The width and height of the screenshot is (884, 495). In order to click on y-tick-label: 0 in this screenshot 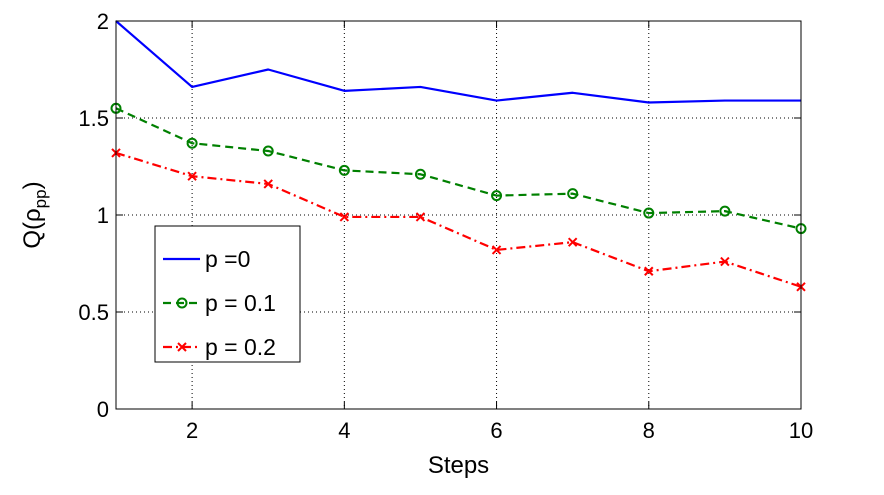, I will do `click(103, 409)`.